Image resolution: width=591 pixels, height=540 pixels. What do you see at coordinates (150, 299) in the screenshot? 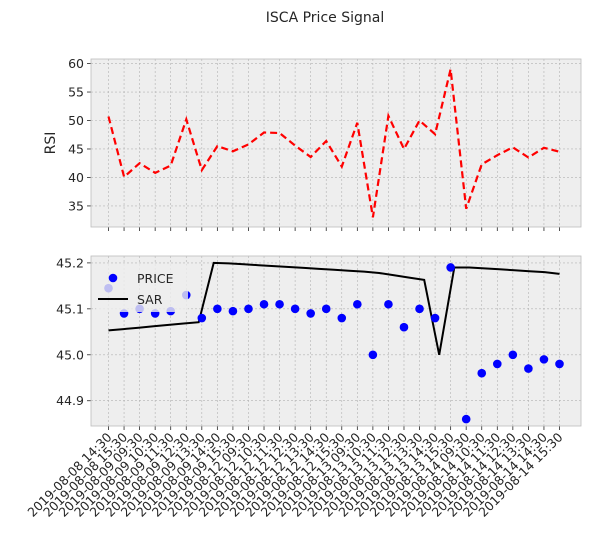
I see `legend-sar-label: SAR` at bounding box center [150, 299].